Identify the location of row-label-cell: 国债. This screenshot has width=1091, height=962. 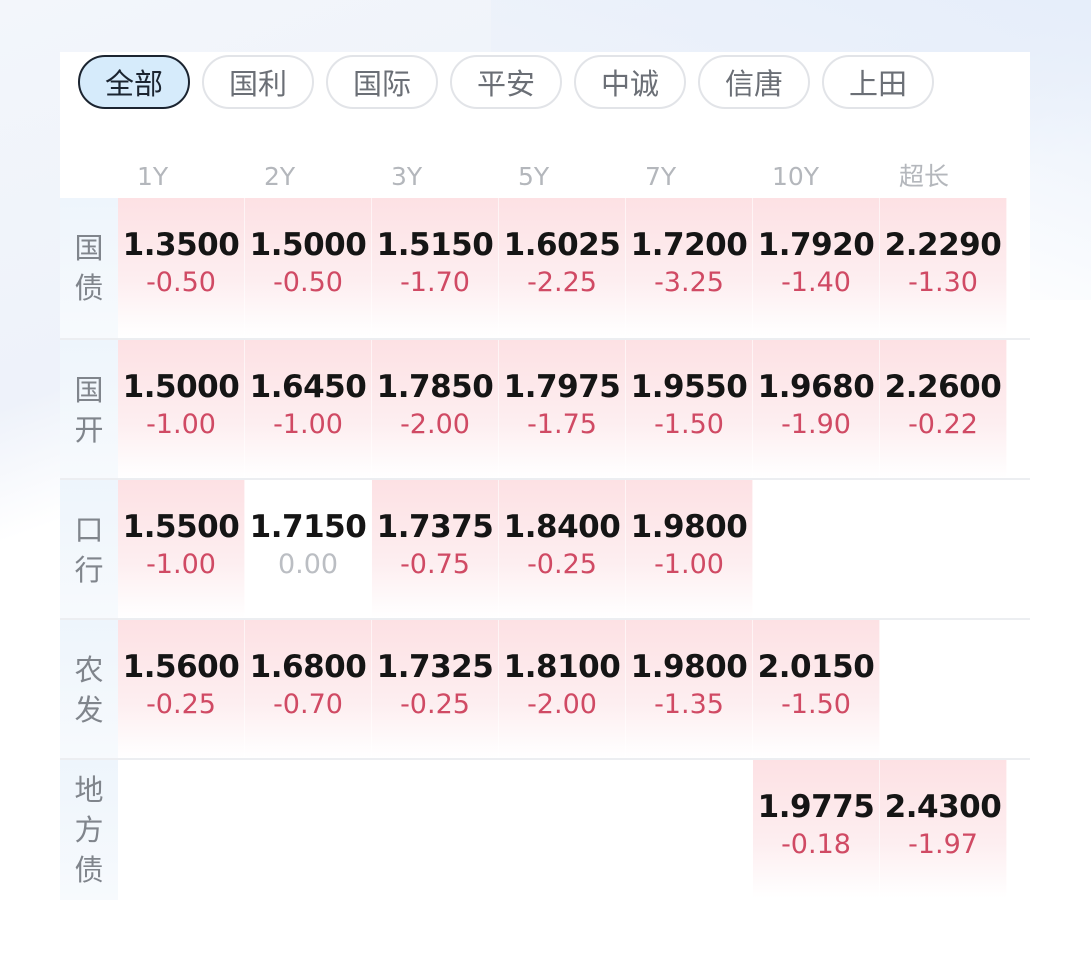
(89, 268).